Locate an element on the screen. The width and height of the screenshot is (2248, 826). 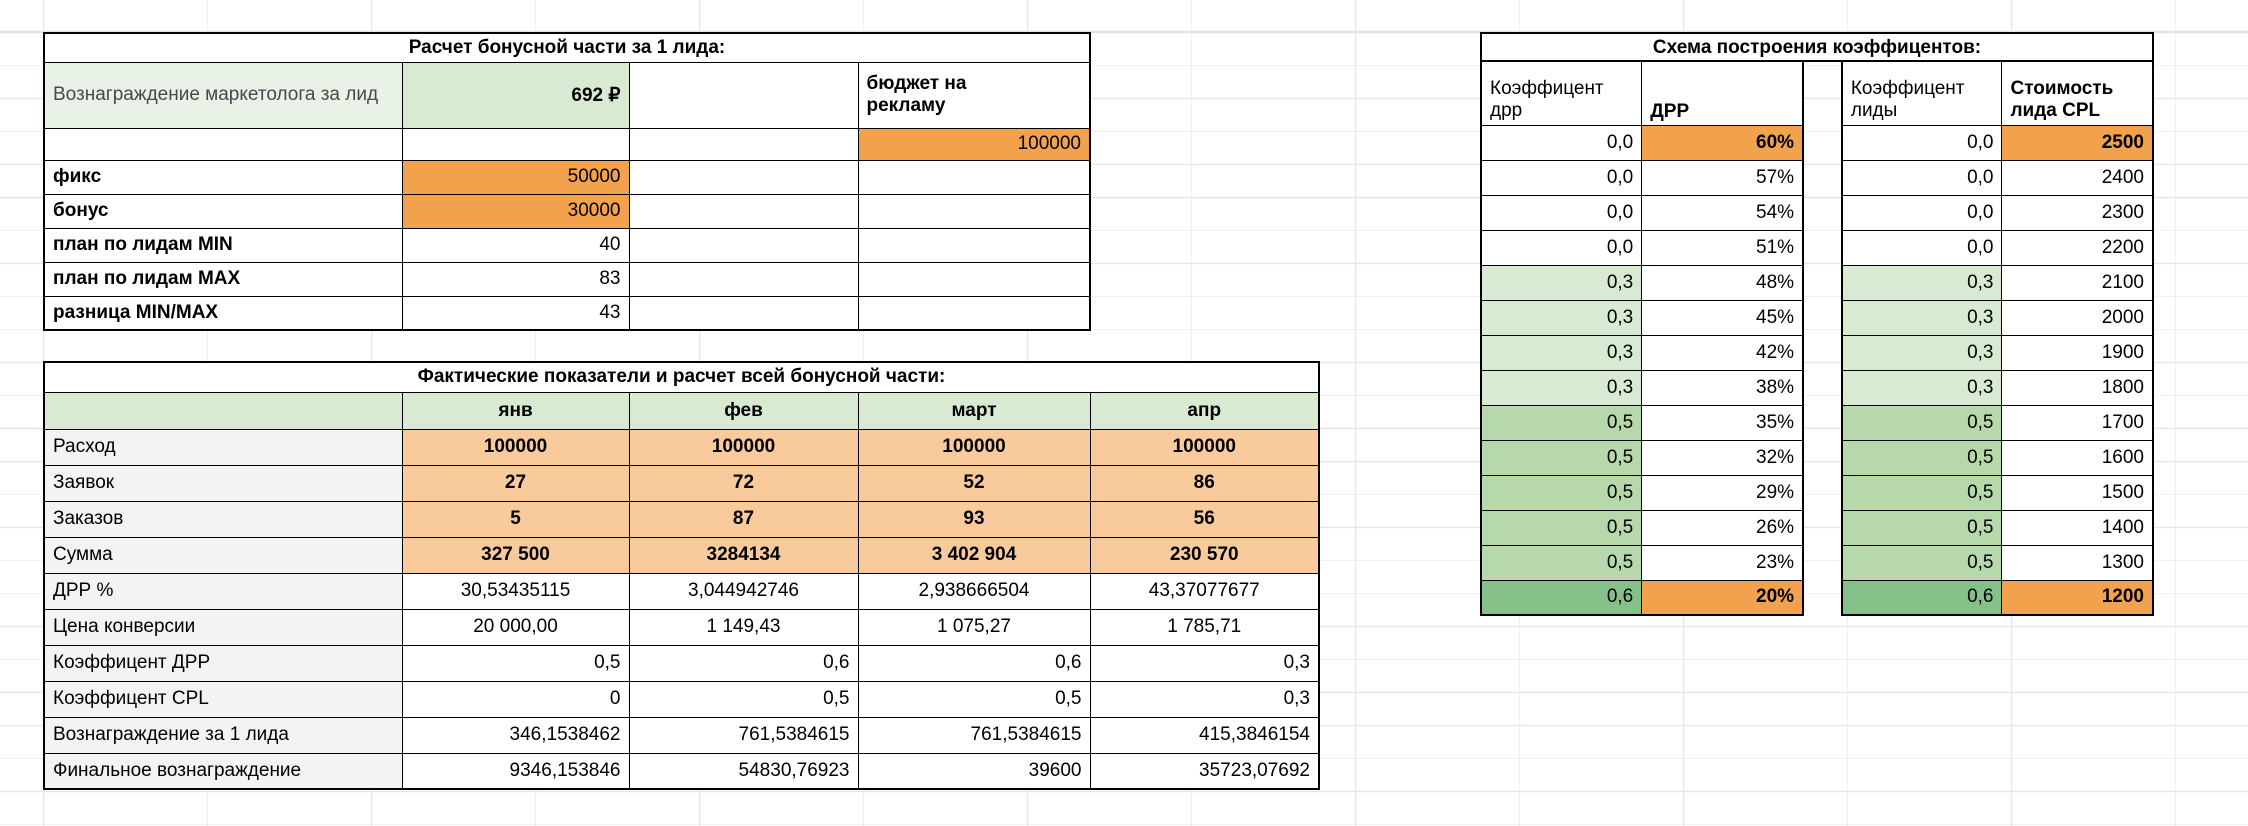
metric-value: 86 is located at coordinates (1204, 483).